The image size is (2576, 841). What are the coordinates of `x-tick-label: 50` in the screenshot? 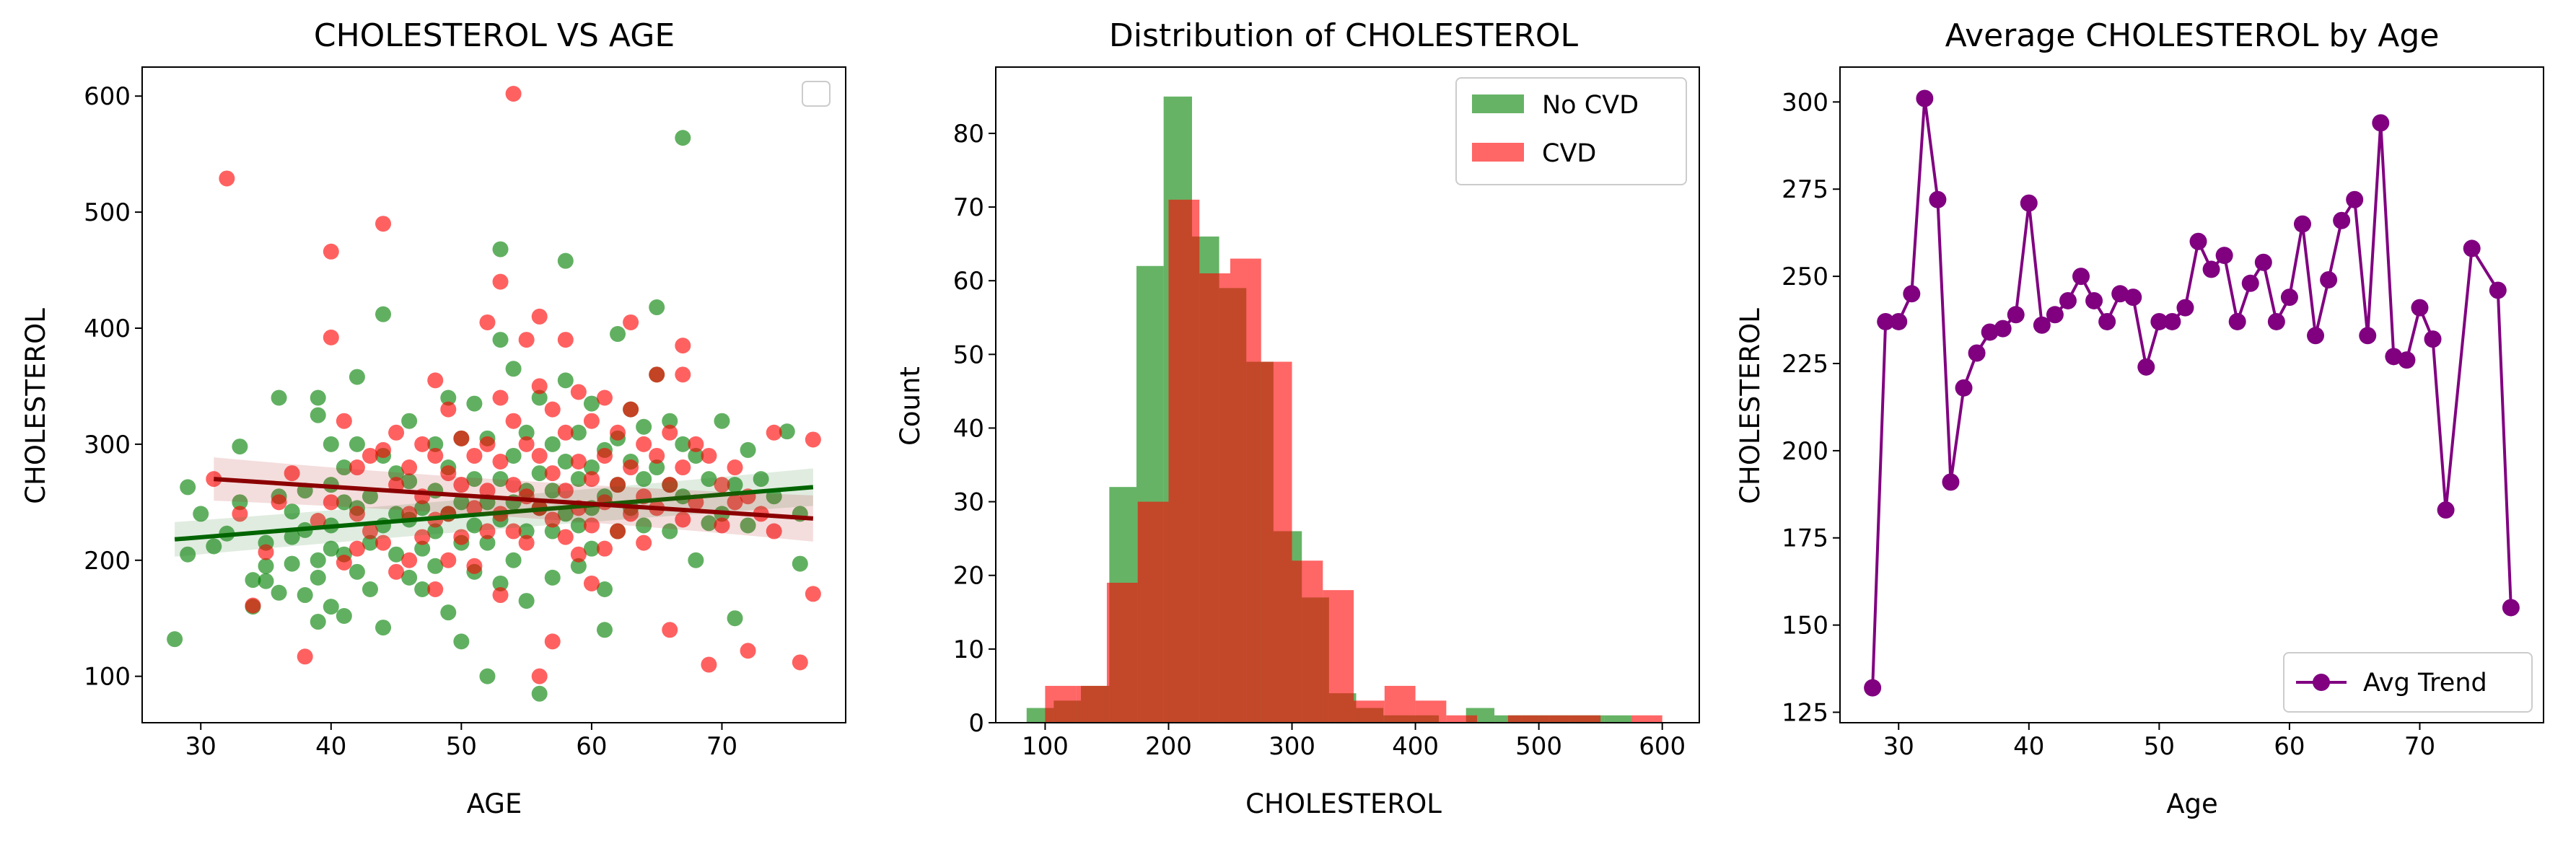 It's located at (461, 746).